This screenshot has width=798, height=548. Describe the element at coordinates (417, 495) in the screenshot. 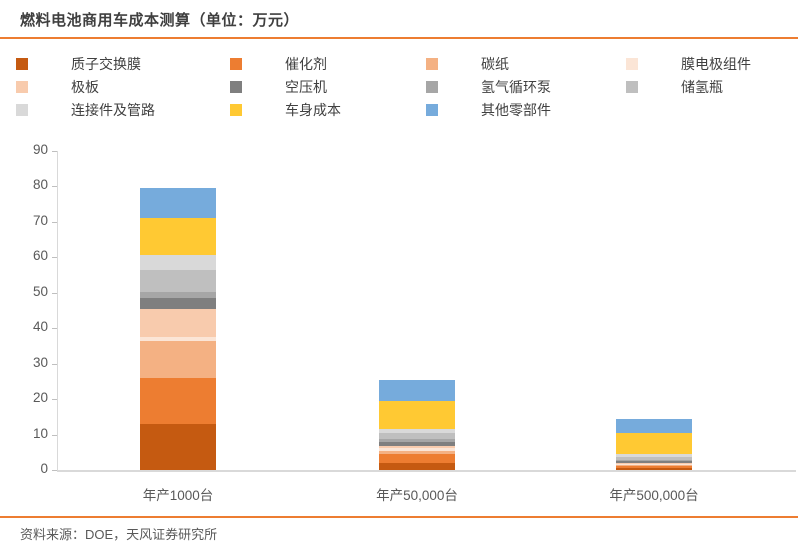

I see `x-axis-category-label: 年产50,000台` at that location.